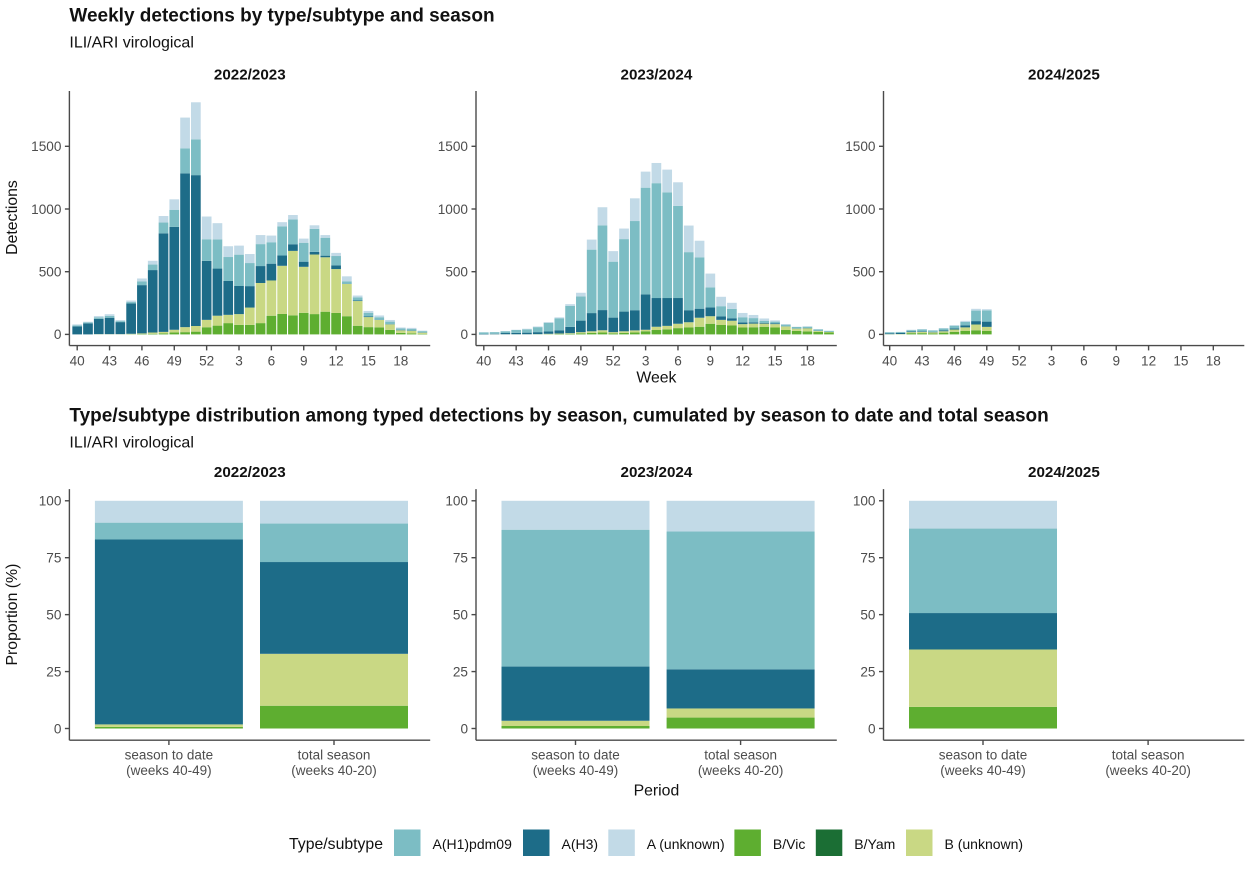 Image resolution: width=1252 pixels, height=882 pixels. Describe the element at coordinates (984, 844) in the screenshot. I see `svg-text: B (unknown)` at that location.